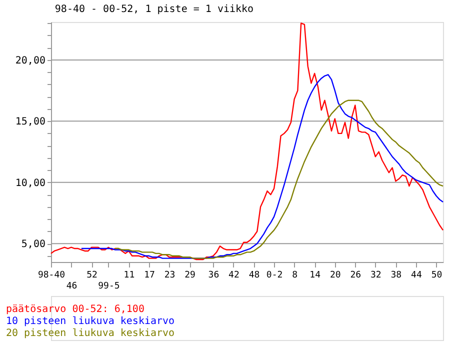  I want to click on chart-title: 98-40 - 00-52, 1 piste = 1 viikko, so click(154, 10).